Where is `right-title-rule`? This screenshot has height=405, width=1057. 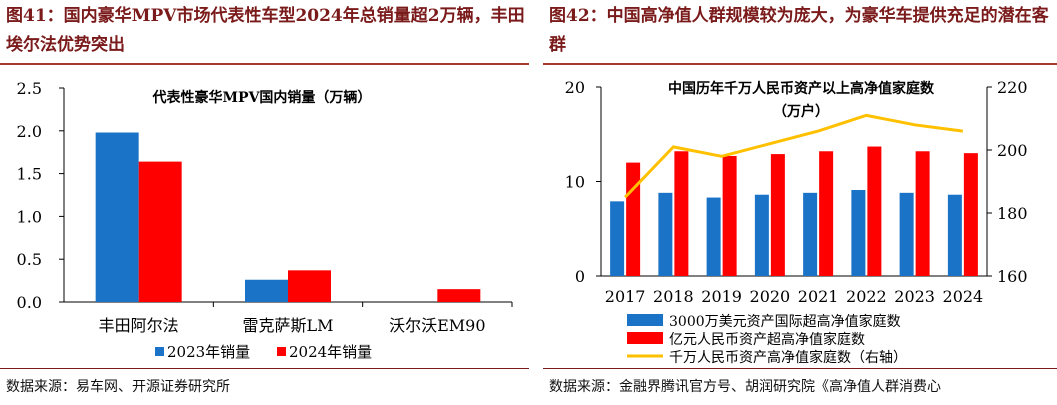 right-title-rule is located at coordinates (800, 64).